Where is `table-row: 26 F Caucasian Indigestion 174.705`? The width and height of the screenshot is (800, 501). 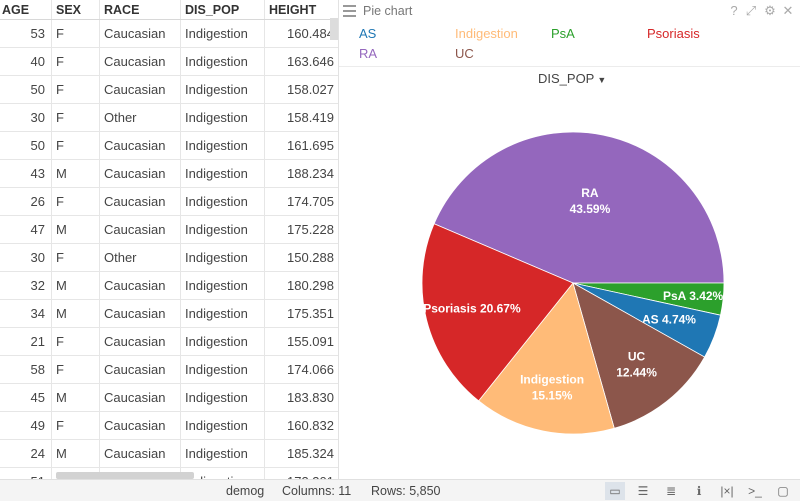 table-row: 26 F Caucasian Indigestion 174.705 is located at coordinates (169, 202).